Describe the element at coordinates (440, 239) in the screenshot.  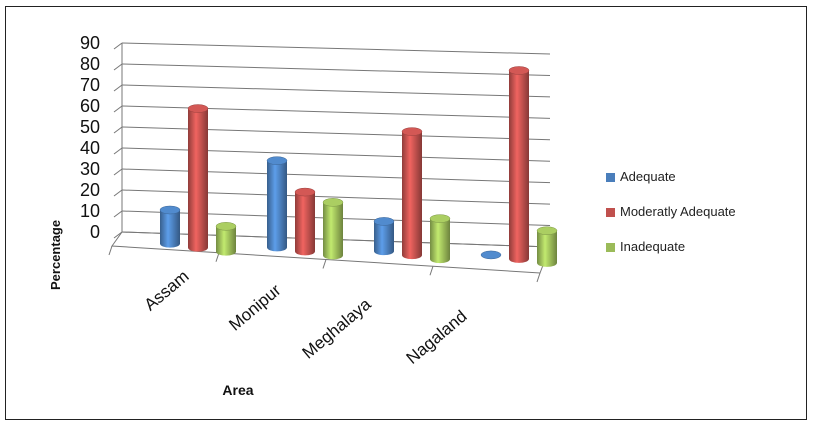
I see `bar-inadequate-meghalaya` at that location.